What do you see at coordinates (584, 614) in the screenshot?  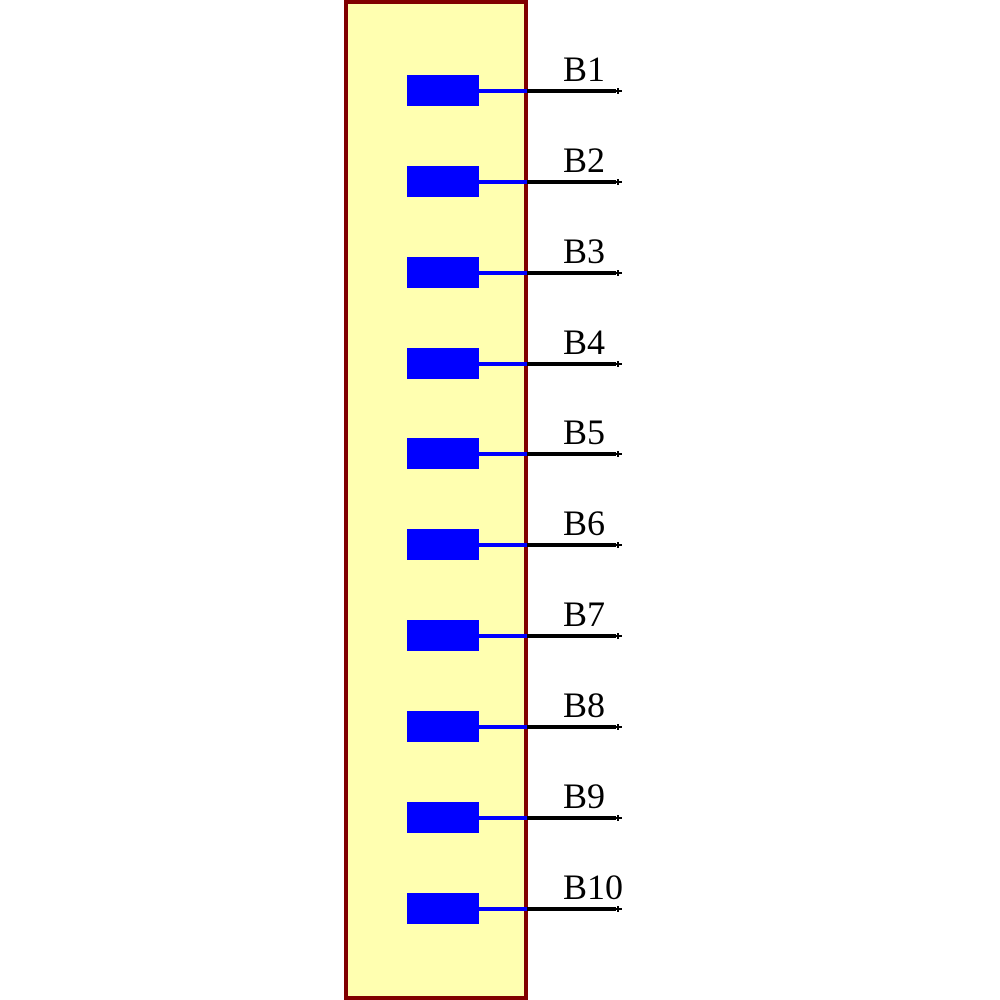 I see `pin-label: B7` at bounding box center [584, 614].